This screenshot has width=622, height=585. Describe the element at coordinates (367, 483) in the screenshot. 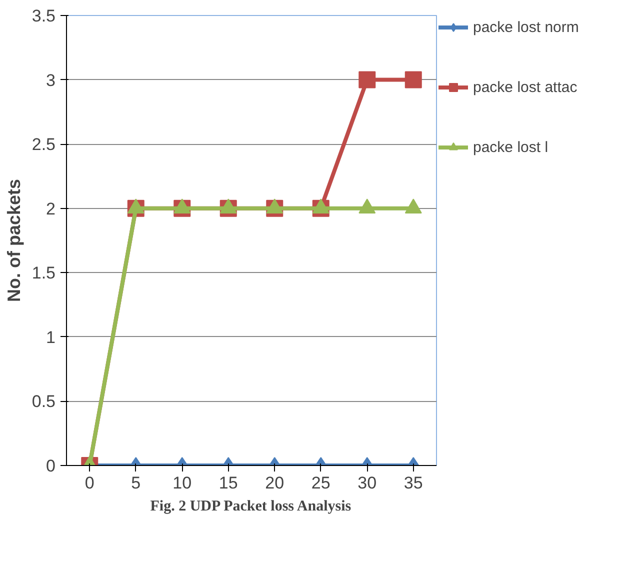

I see `x-tick-label: 30` at that location.